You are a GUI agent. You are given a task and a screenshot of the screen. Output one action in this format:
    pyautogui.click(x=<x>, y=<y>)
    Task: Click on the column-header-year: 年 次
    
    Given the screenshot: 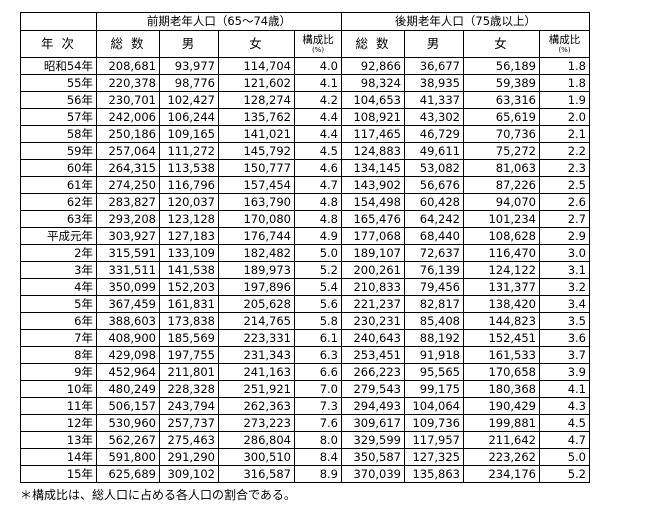 What is the action you would take?
    pyautogui.click(x=58, y=44)
    